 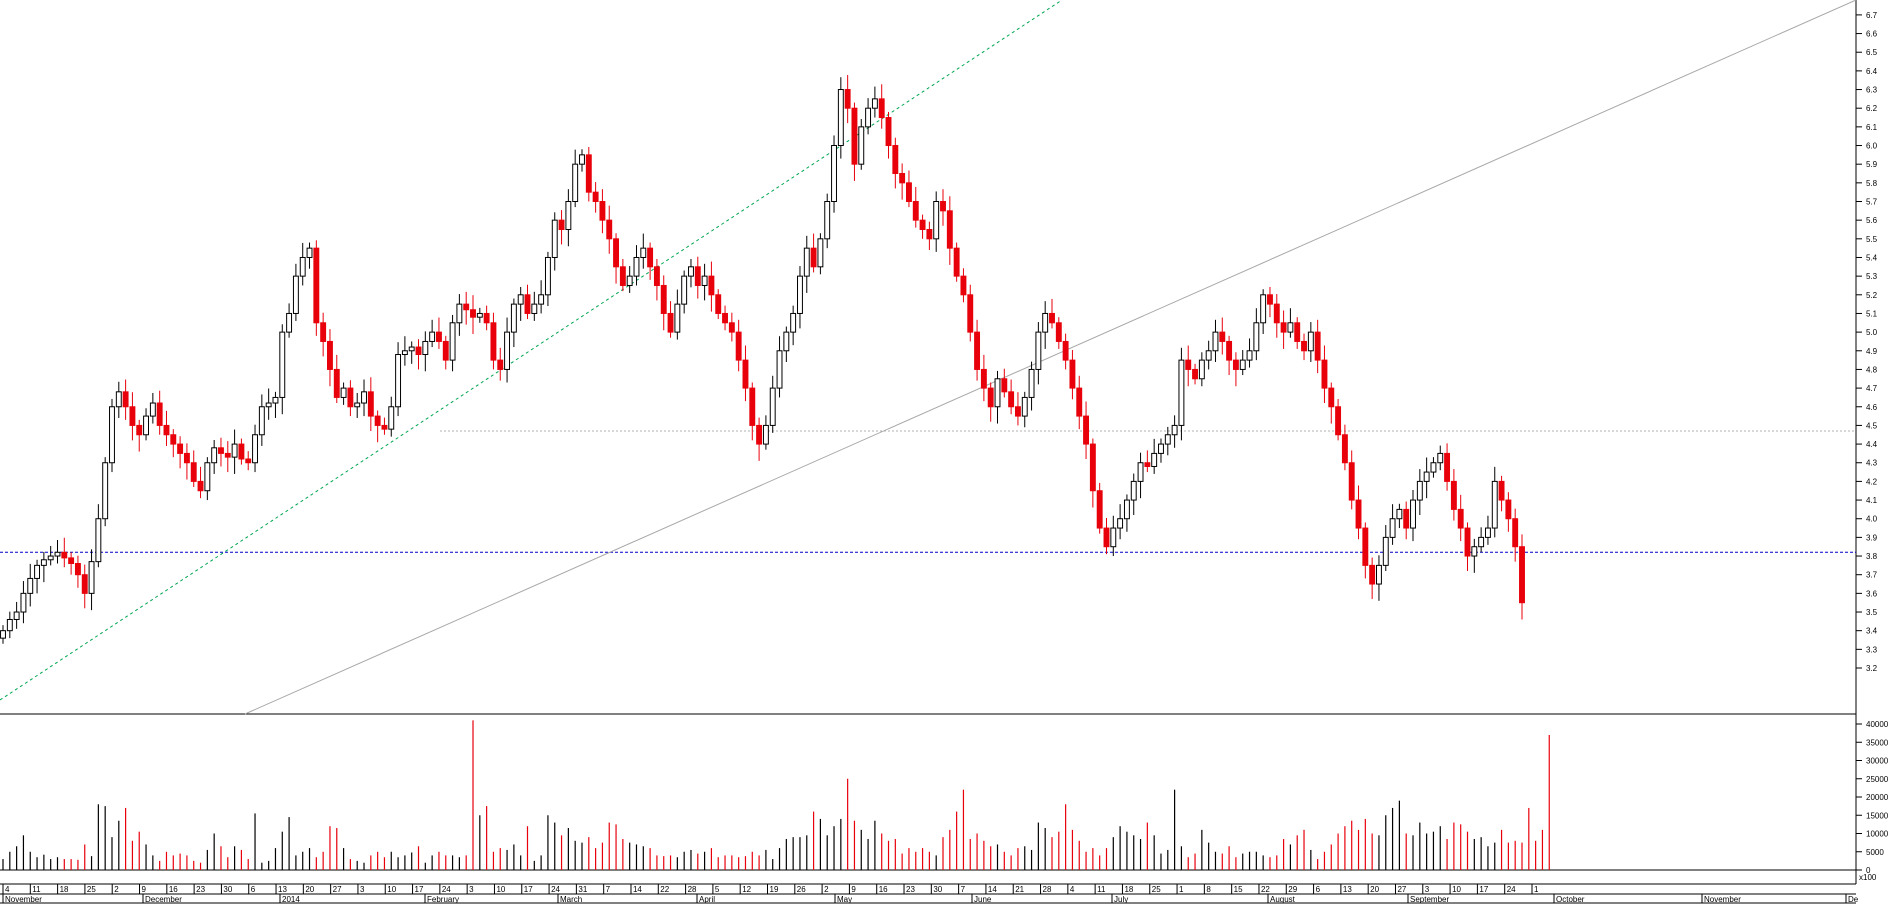 I want to click on month-label: March, so click(x=571, y=899).